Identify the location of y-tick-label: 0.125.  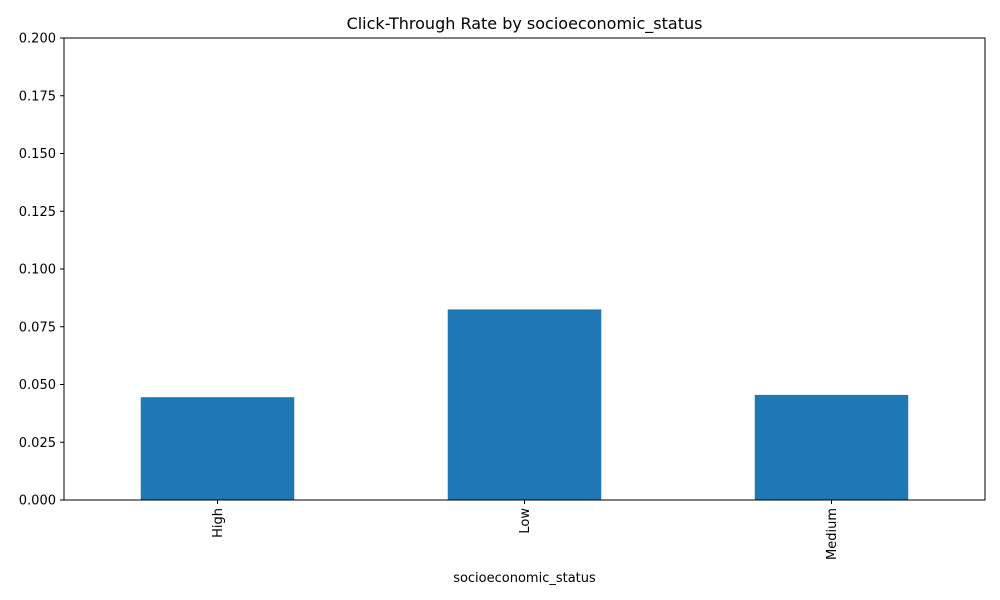
(37, 212).